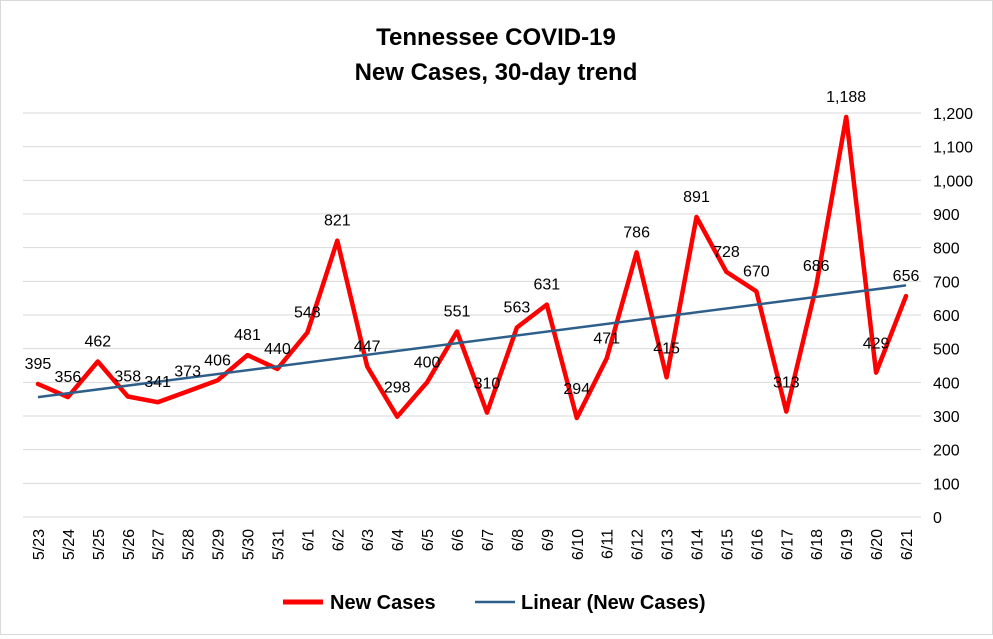  Describe the element at coordinates (757, 544) in the screenshot. I see `x-tick-label: 6/16` at that location.